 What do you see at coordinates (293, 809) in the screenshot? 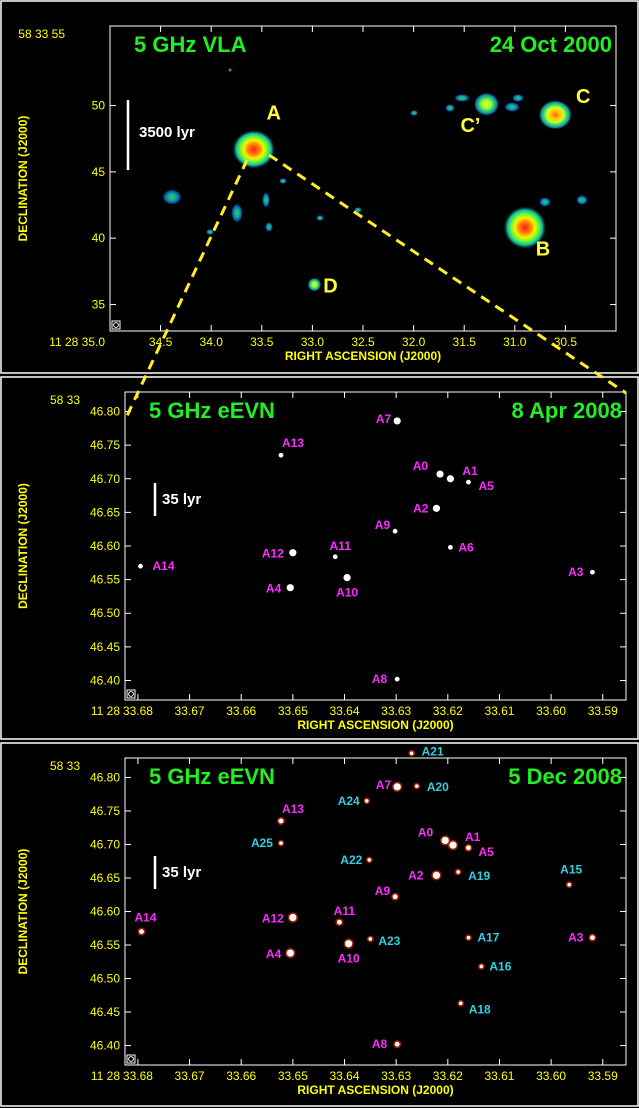
I see `component-label: A13` at bounding box center [293, 809].